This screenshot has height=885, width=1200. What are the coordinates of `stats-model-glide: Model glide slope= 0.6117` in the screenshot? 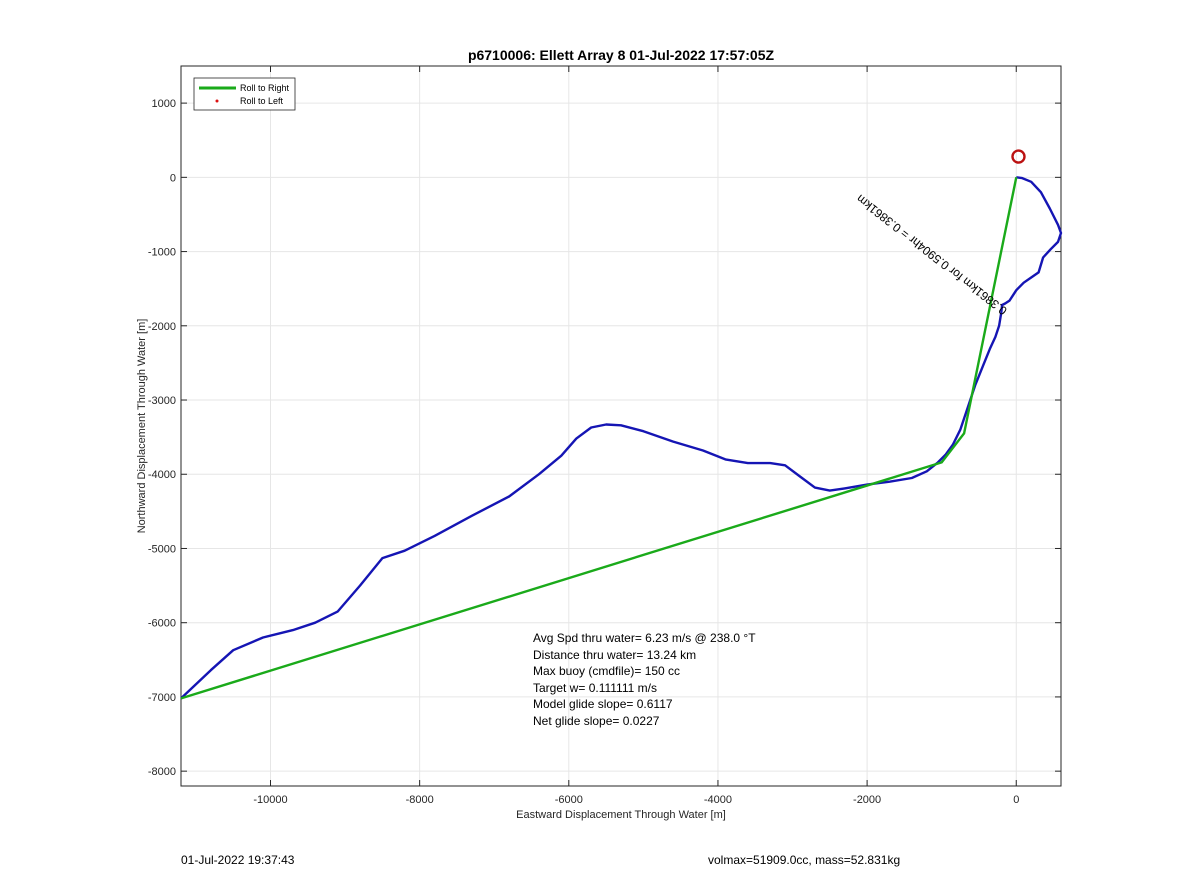 It's located at (603, 704).